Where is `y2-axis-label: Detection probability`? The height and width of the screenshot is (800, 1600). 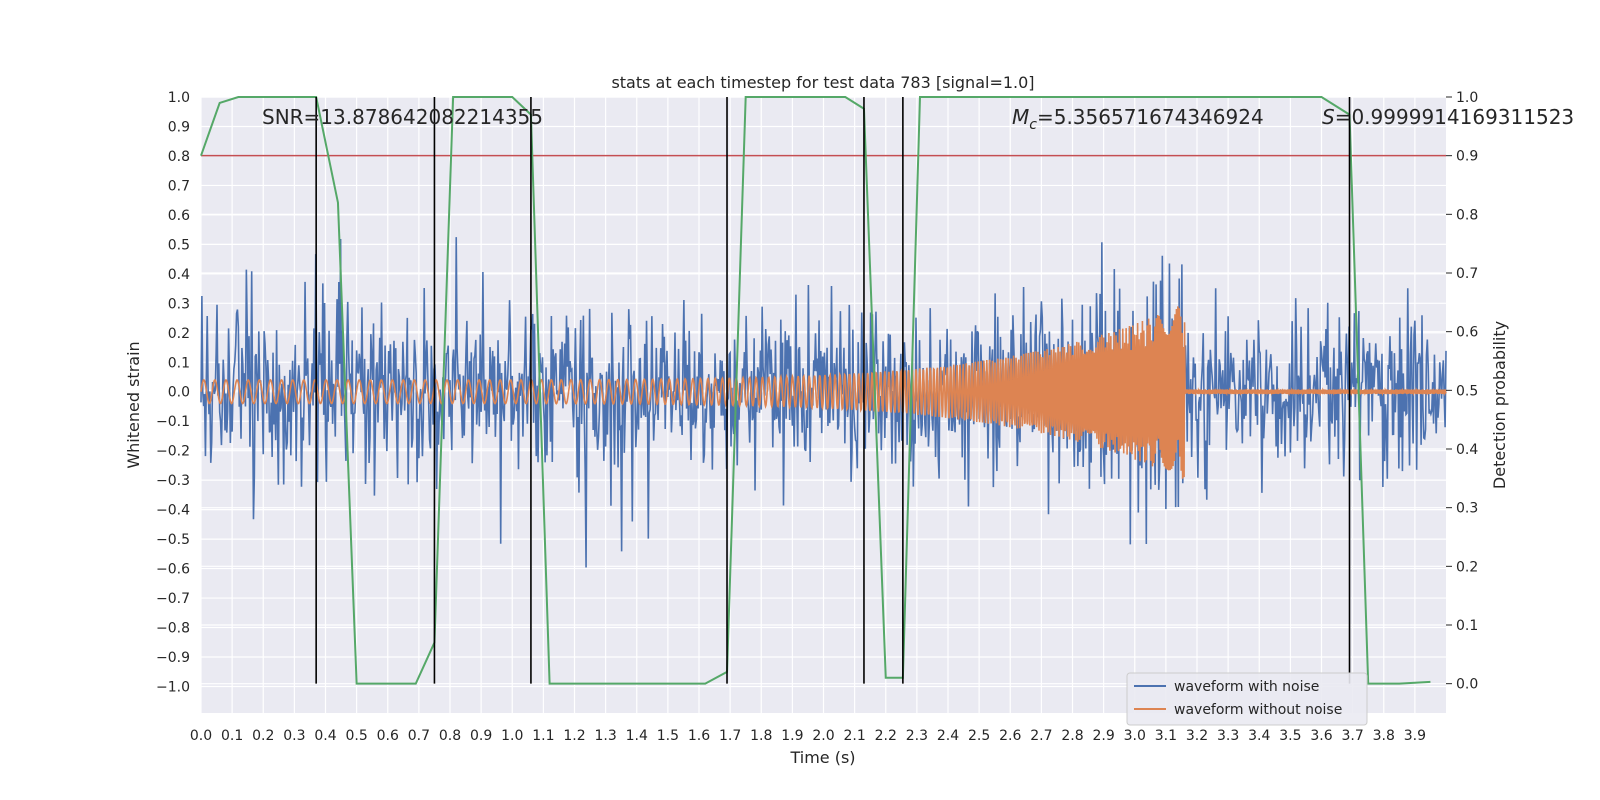
y2-axis-label: Detection probability is located at coordinates (1499, 405).